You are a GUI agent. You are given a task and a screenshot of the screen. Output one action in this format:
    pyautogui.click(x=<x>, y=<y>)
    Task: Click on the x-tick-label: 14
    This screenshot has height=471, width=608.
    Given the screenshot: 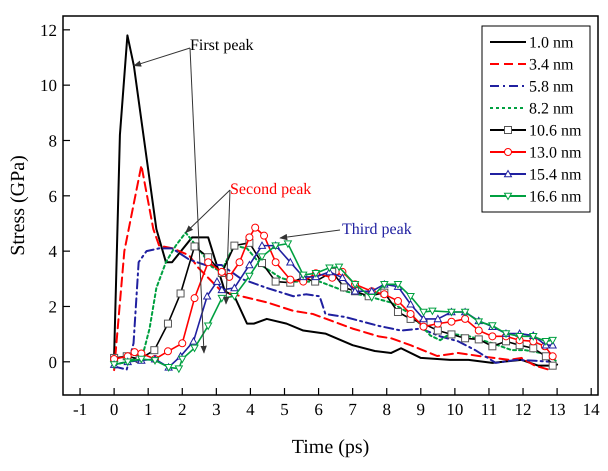 What is the action you would take?
    pyautogui.click(x=591, y=409)
    